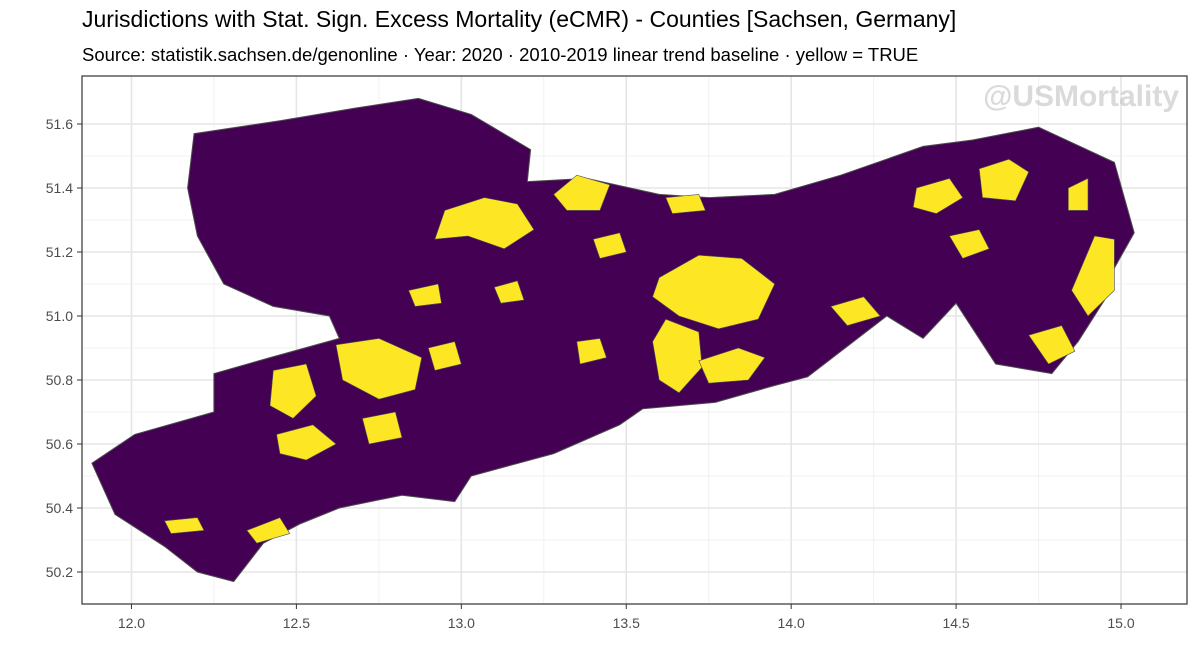 The image size is (1200, 670). I want to click on x-tick-label: 12.0, so click(131, 623).